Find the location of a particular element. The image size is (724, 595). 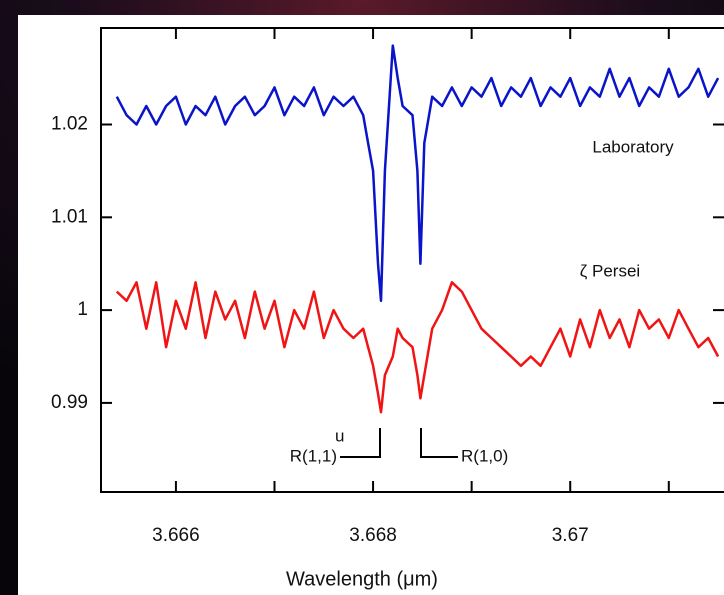

y-tick-label: 1.02 is located at coordinates (69, 124).